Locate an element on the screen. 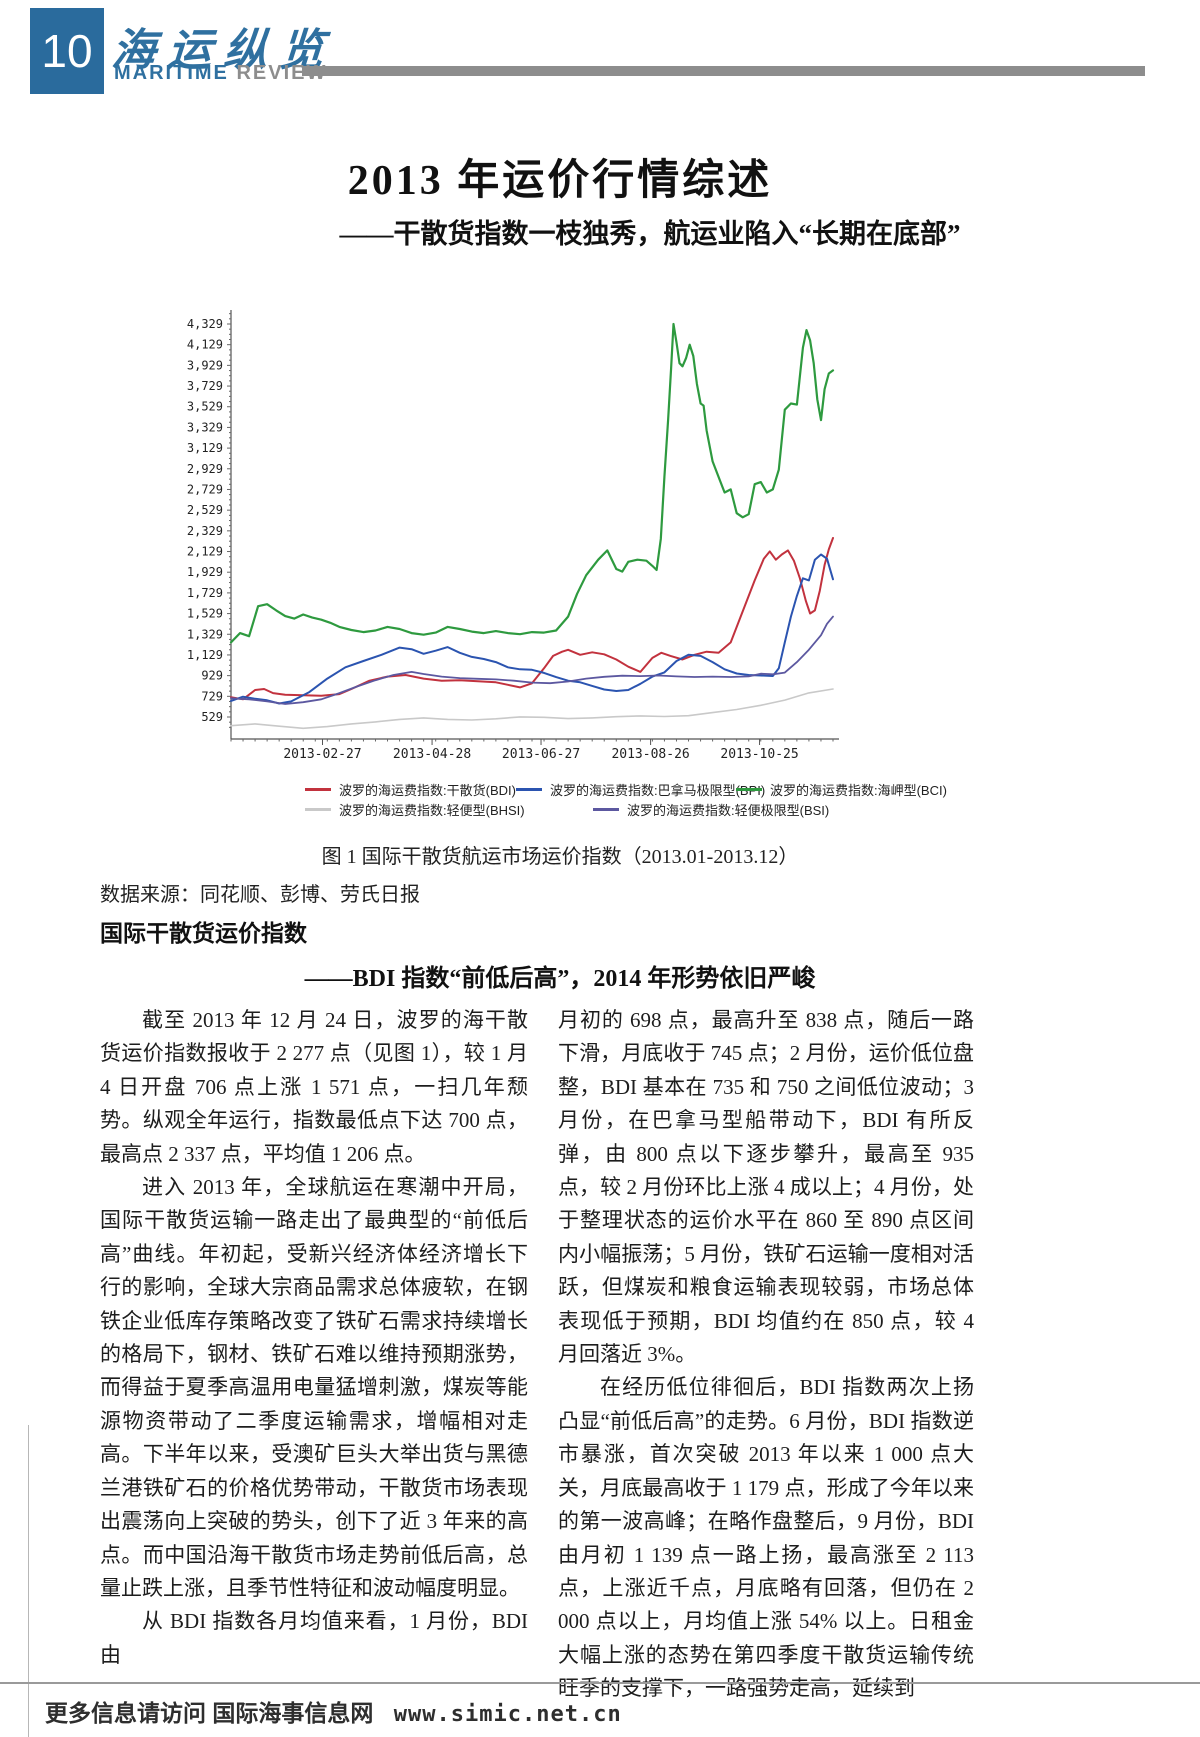 This screenshot has width=1200, height=1737. legend-label: 波罗的海运费指数:轻便极限型(BSI) is located at coordinates (728, 810).